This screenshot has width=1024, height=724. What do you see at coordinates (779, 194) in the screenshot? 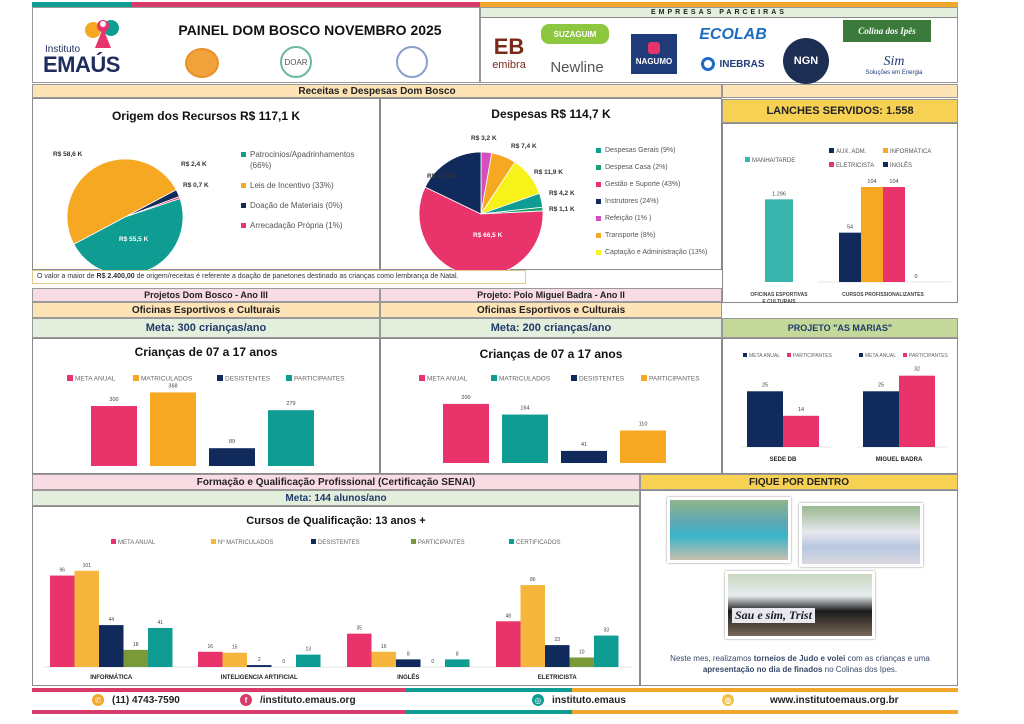
I see `bar-data-label: 1.296` at bounding box center [779, 194].